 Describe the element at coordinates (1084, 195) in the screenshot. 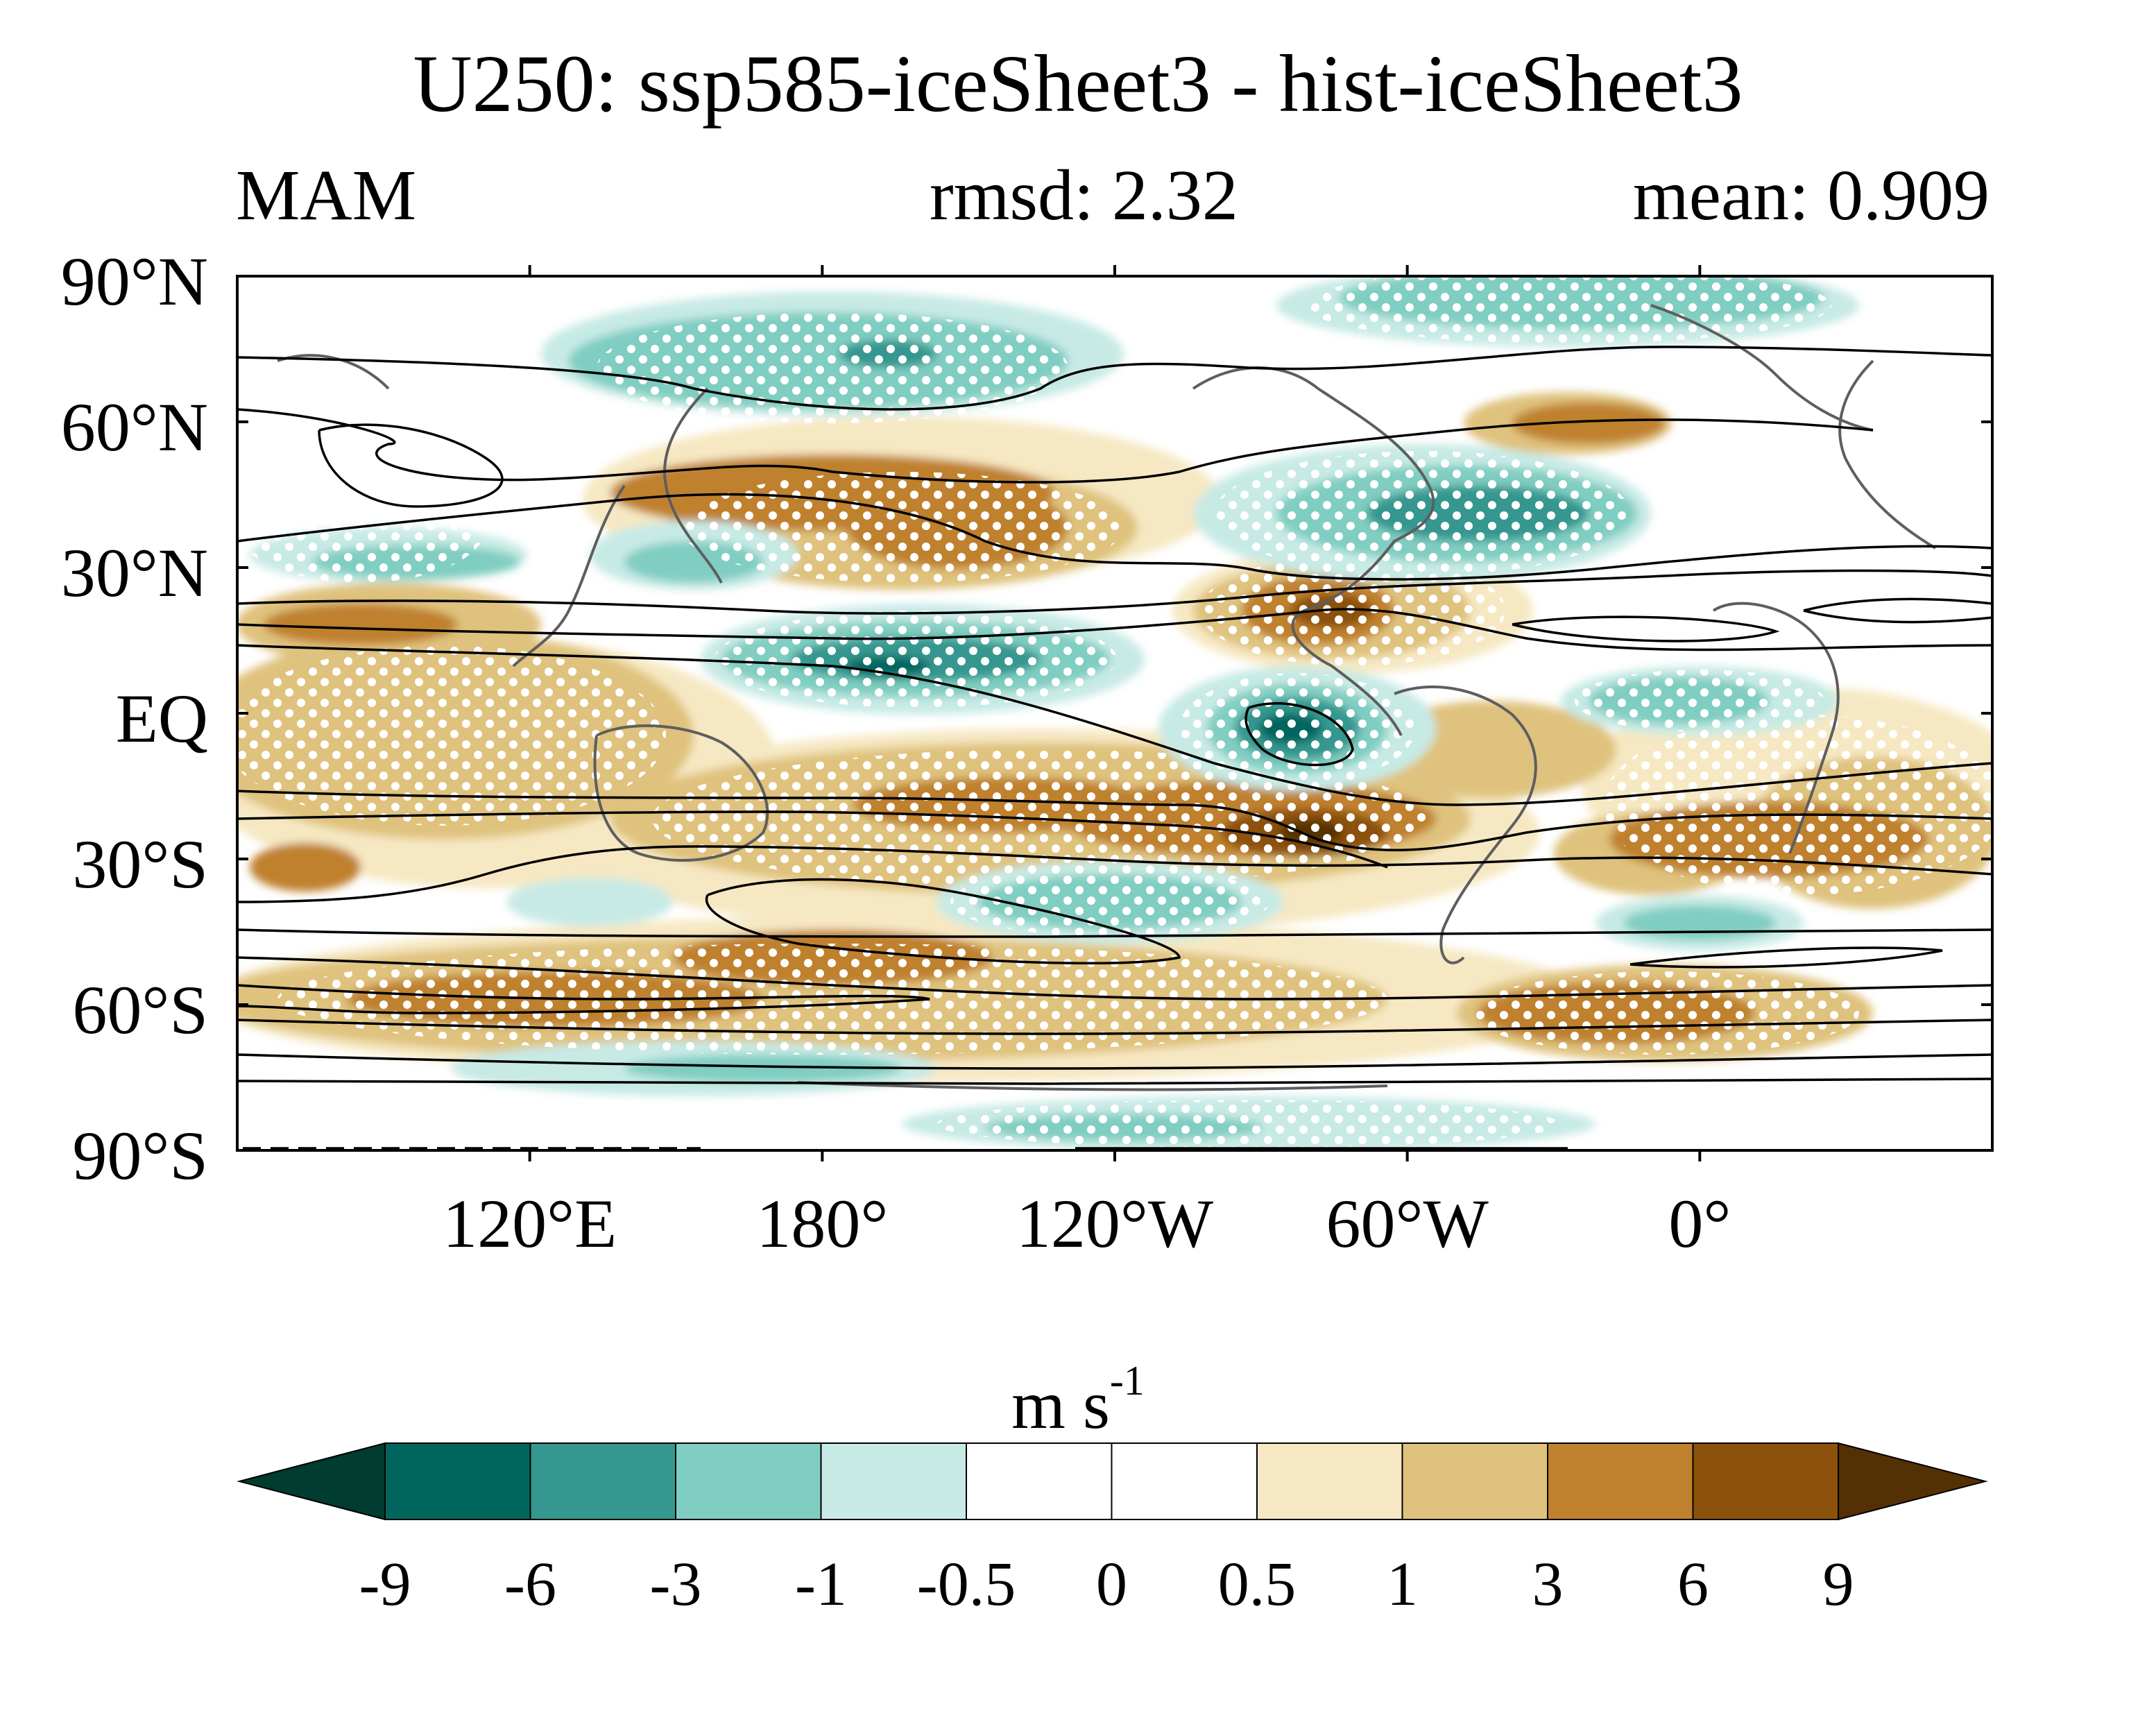

I see `rmsd-label: rmsd: 2.32` at that location.